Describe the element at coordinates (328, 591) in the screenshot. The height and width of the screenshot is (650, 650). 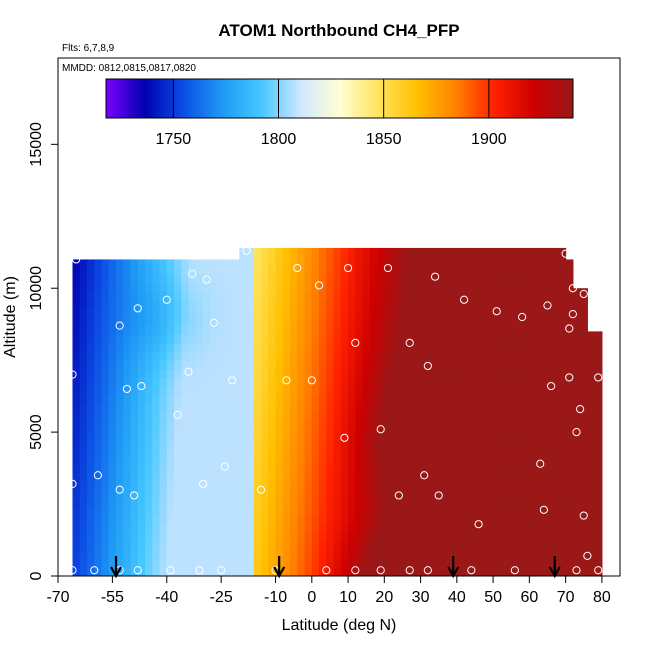
I see `x-axis: -70 -55 -40 -25 -10 0 10 20 30 40 50 60 70 80` at that location.